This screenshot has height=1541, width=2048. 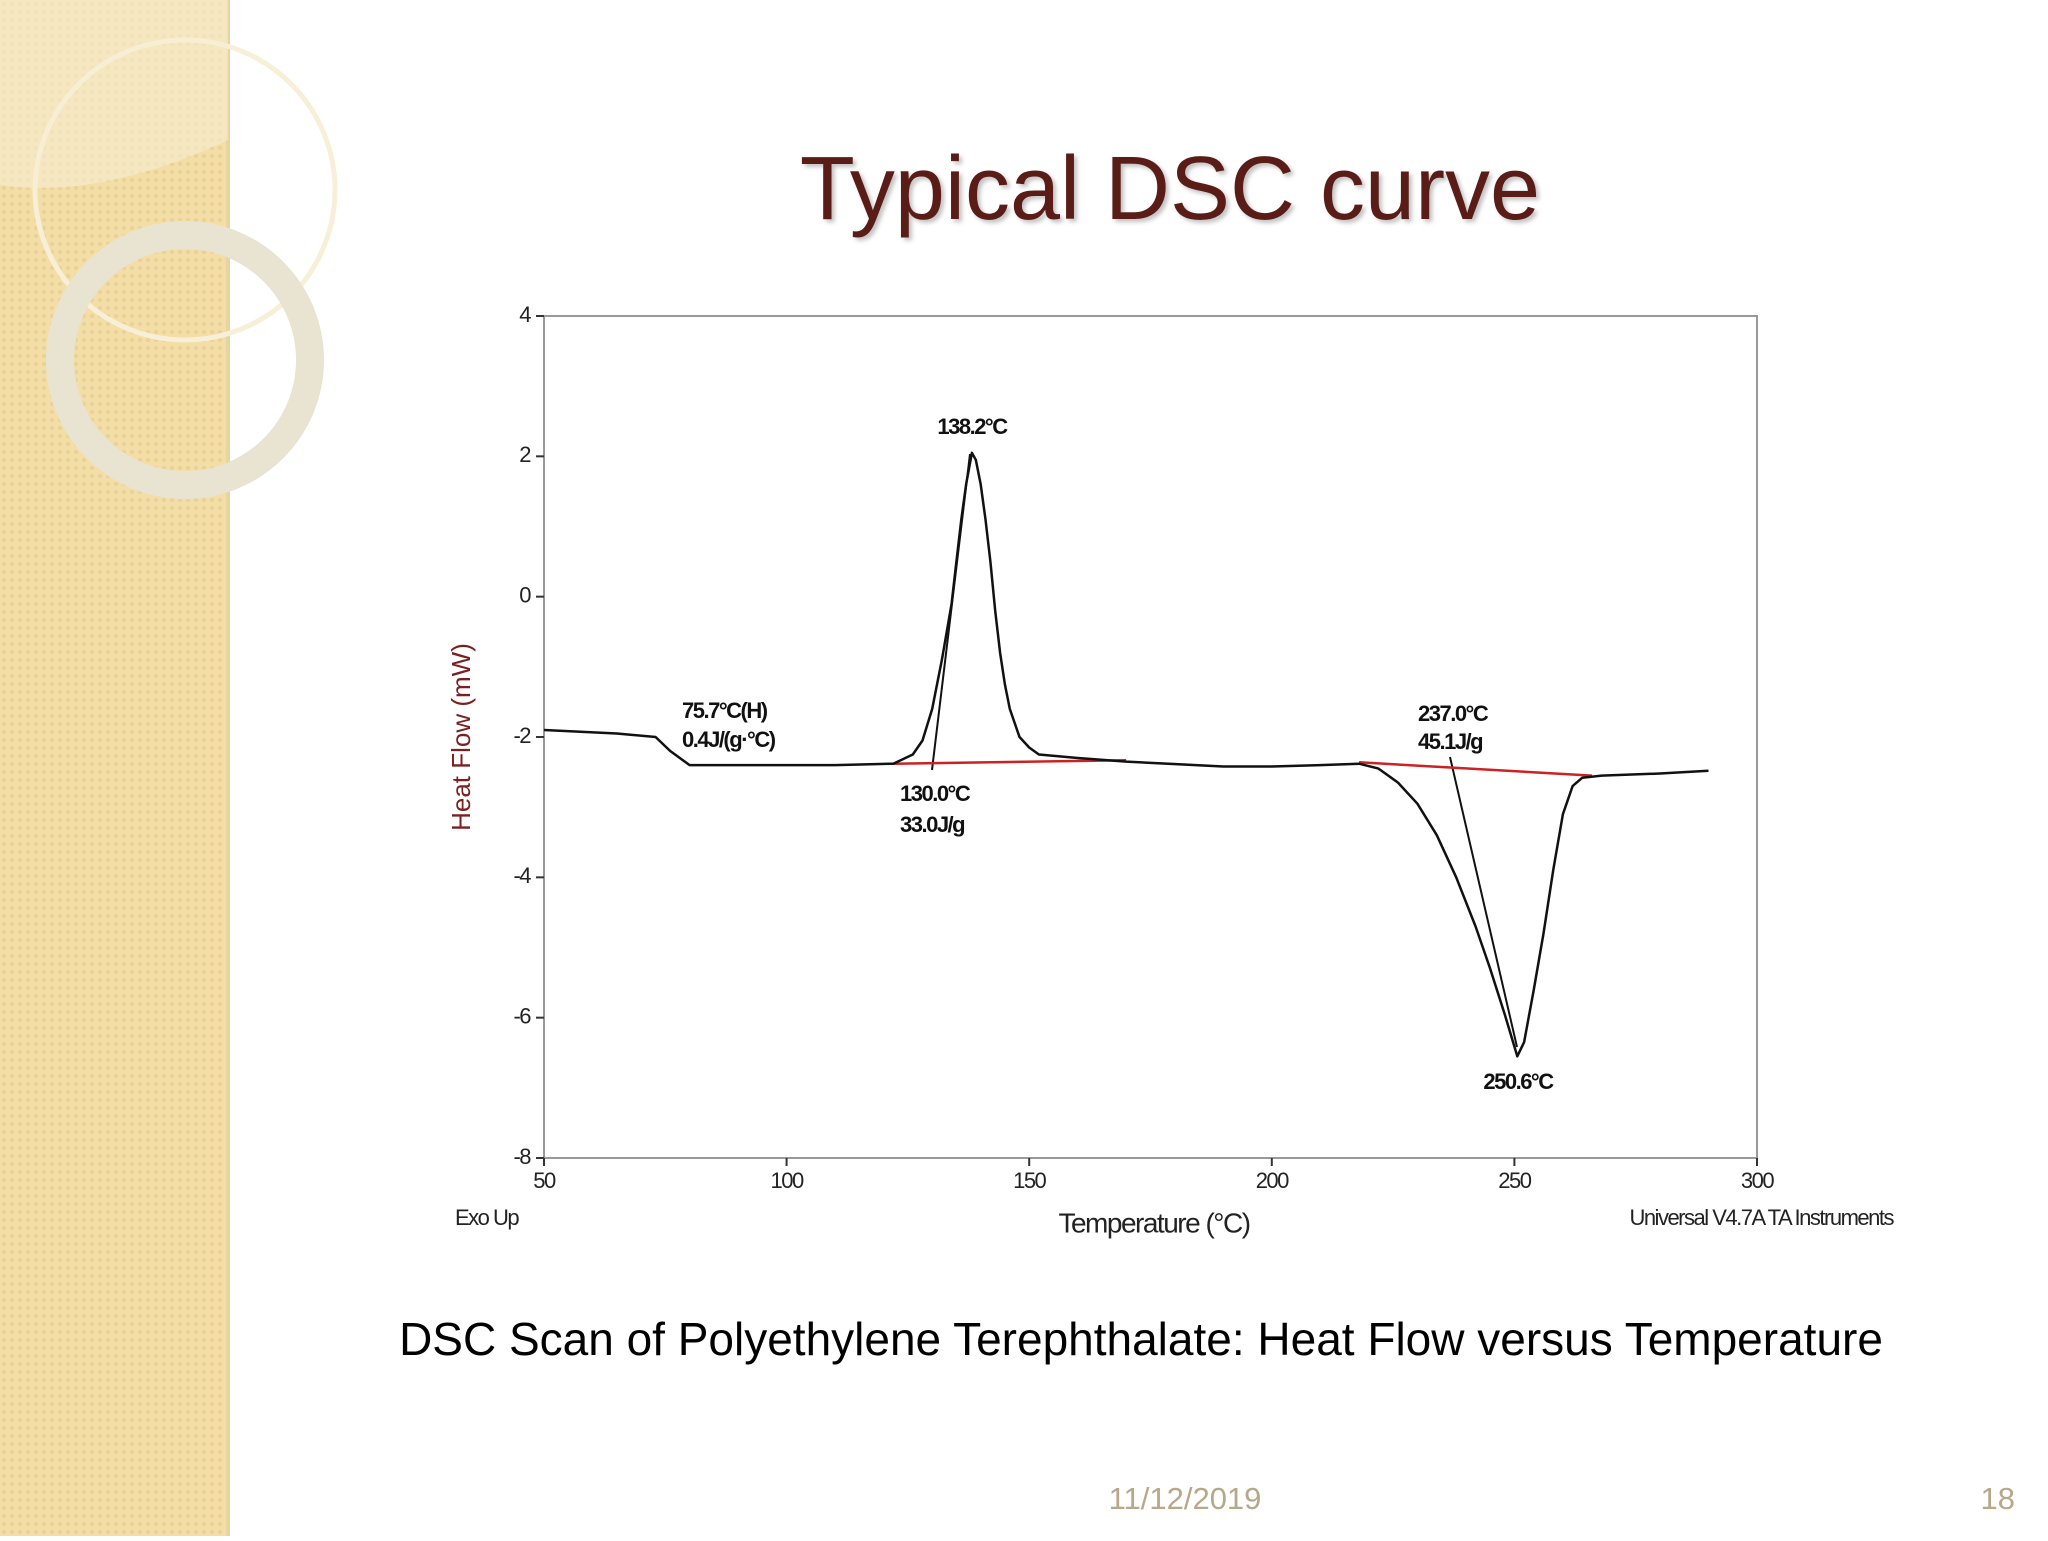 I want to click on exo-up: Exo Up, so click(x=487, y=1217).